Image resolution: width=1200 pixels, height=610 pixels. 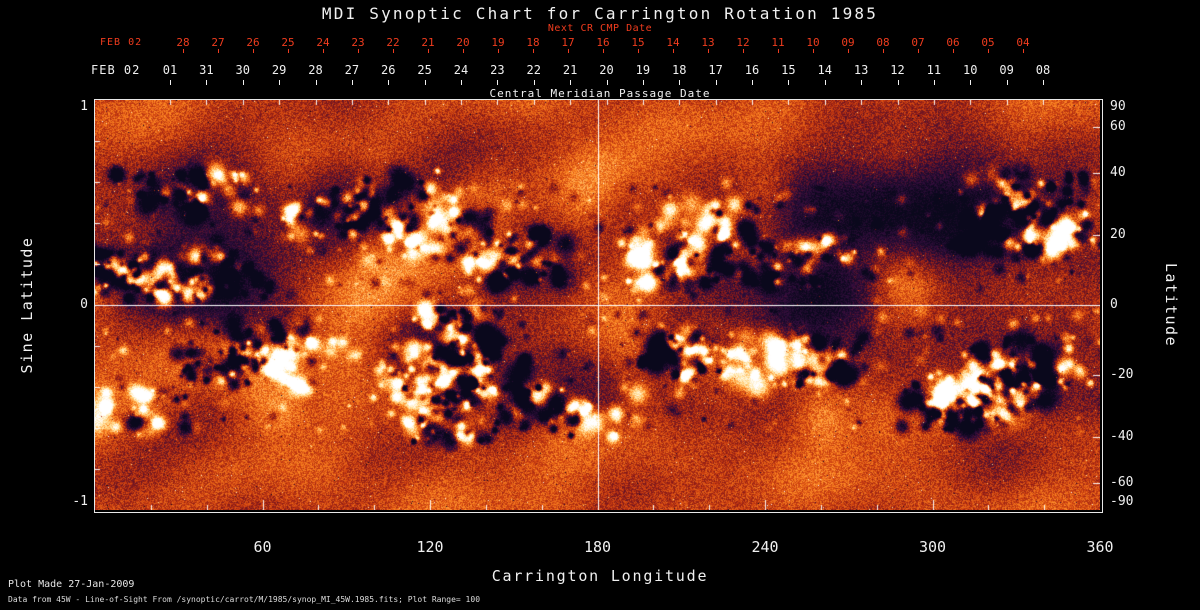 I want to click on red-date-tick-label: 11, so click(x=778, y=42).